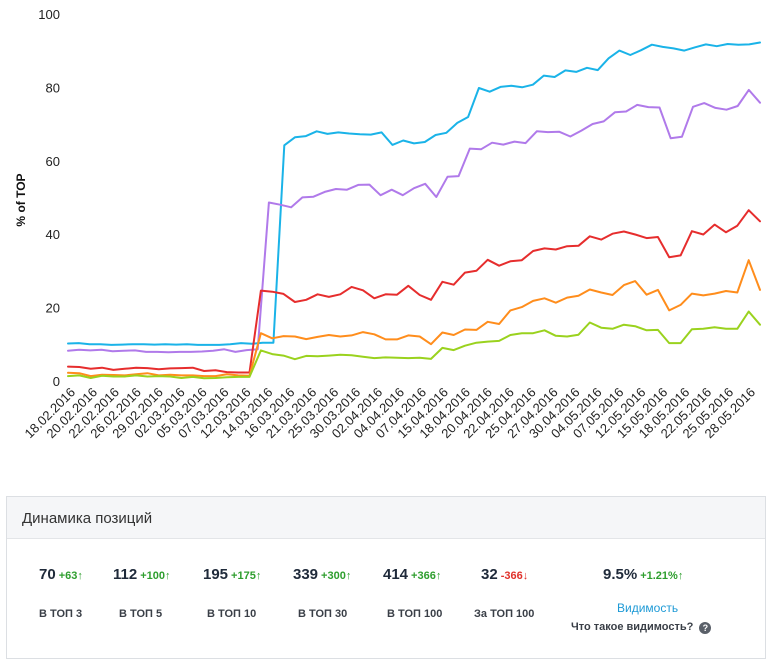 The height and width of the screenshot is (666, 772). I want to click on stat-top30: 339 +300↑ В ТОП 30, so click(322, 593).